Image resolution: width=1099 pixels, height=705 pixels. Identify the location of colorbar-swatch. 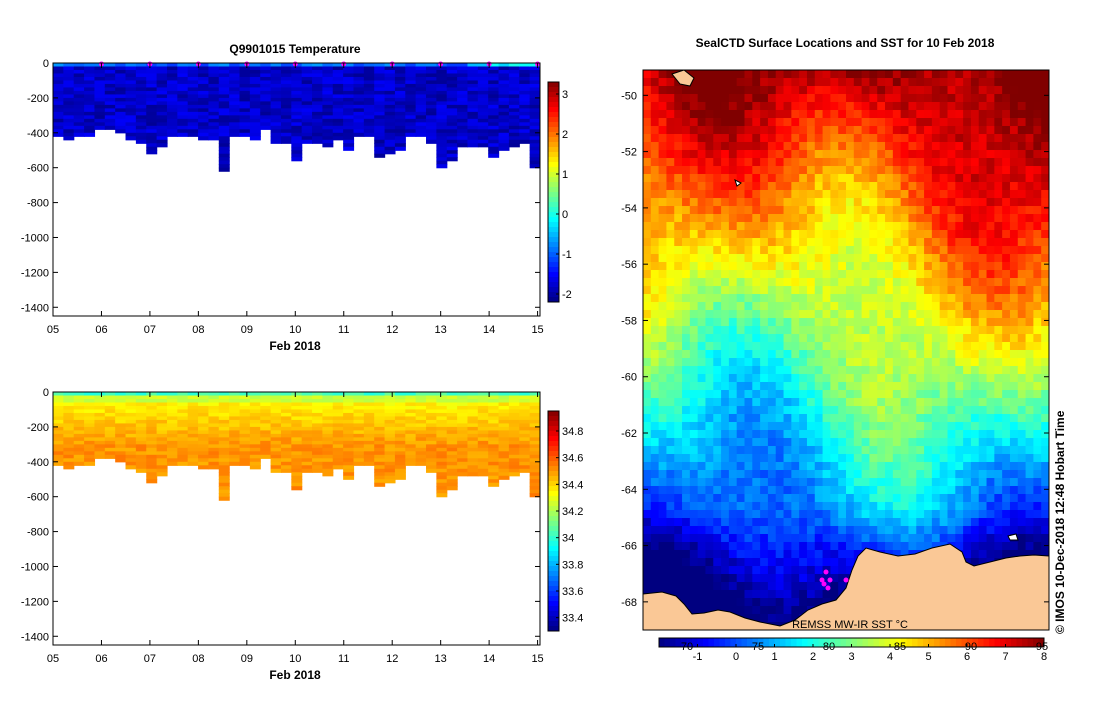
(553, 255).